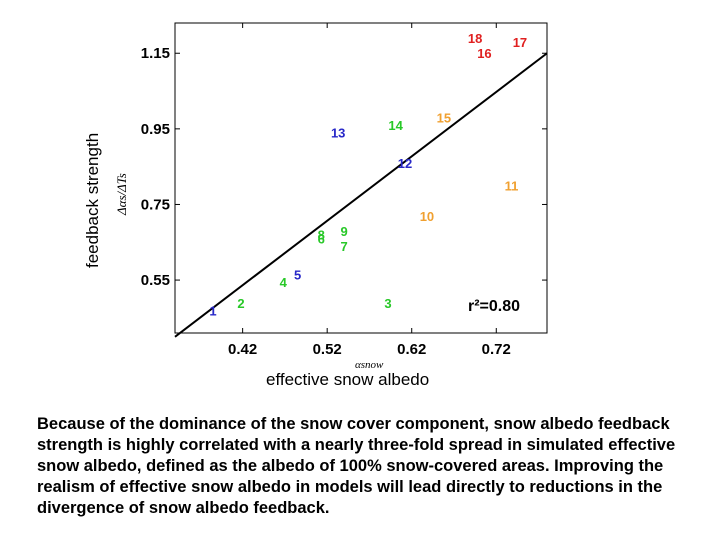 Image resolution: width=720 pixels, height=540 pixels. What do you see at coordinates (155, 129) in the screenshot?
I see `y-tick-label: 0.95` at bounding box center [155, 129].